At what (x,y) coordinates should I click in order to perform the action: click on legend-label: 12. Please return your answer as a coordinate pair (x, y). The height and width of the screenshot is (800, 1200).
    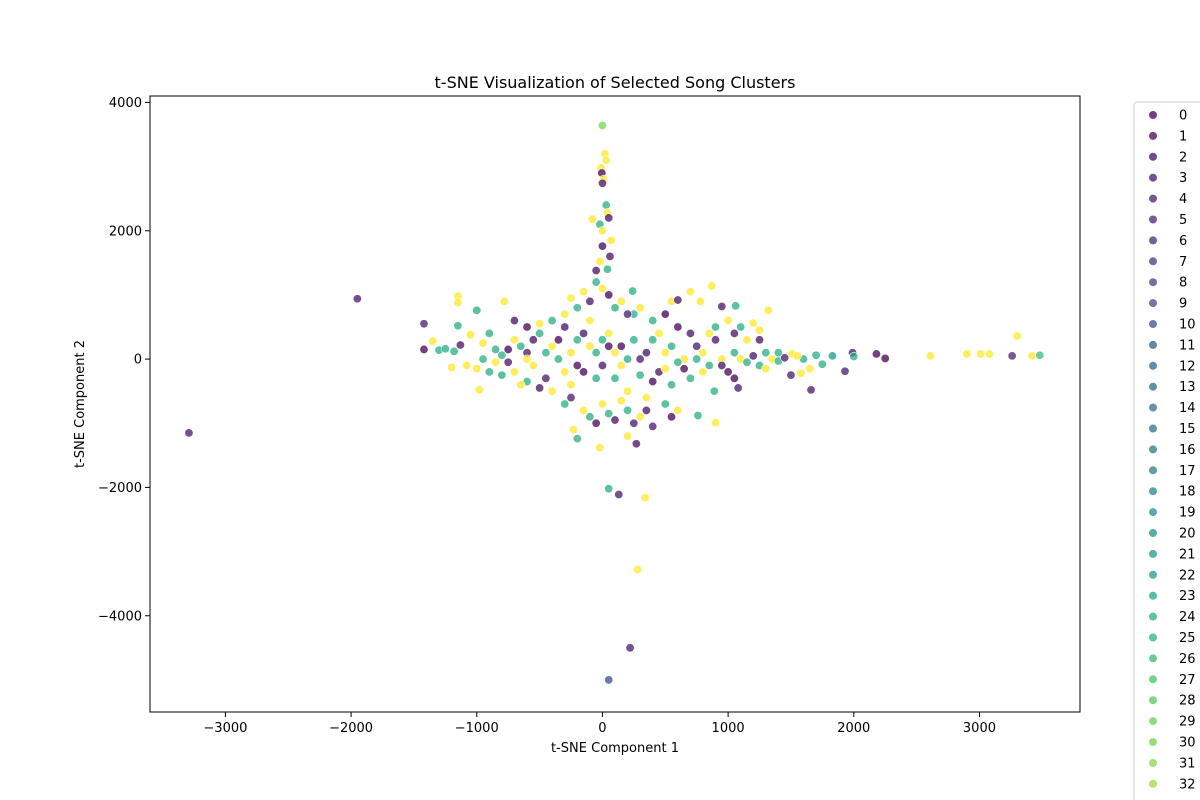
    Looking at the image, I should click on (1187, 366).